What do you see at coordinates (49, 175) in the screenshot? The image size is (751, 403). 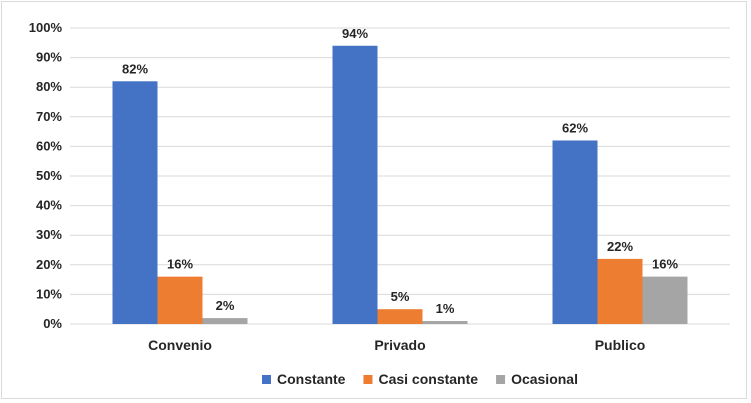 I see `y-tick-label-50: 50%` at bounding box center [49, 175].